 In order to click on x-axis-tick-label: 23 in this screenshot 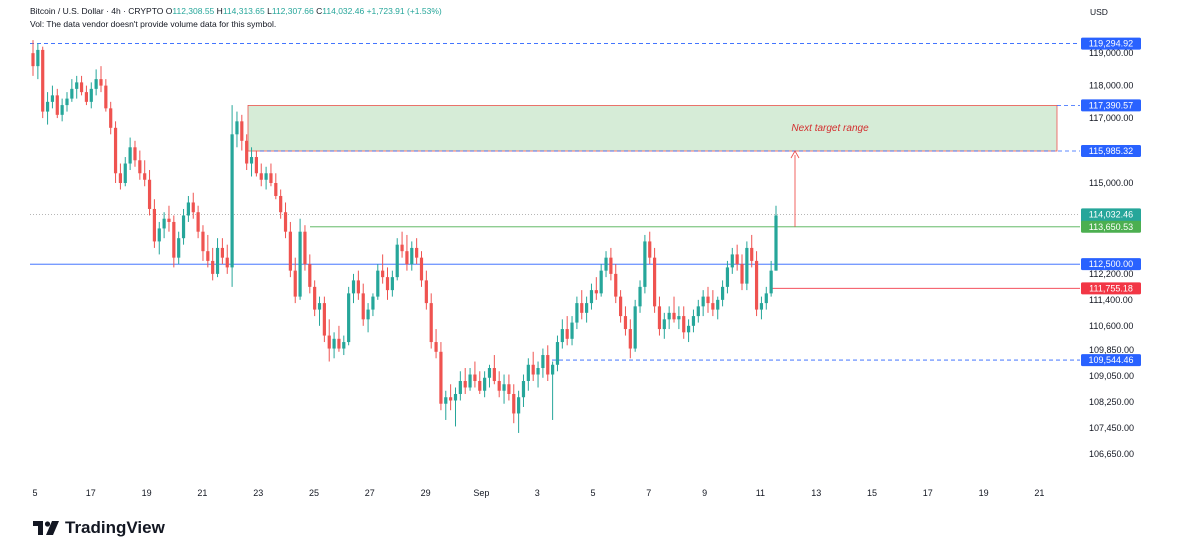, I will do `click(258, 493)`.